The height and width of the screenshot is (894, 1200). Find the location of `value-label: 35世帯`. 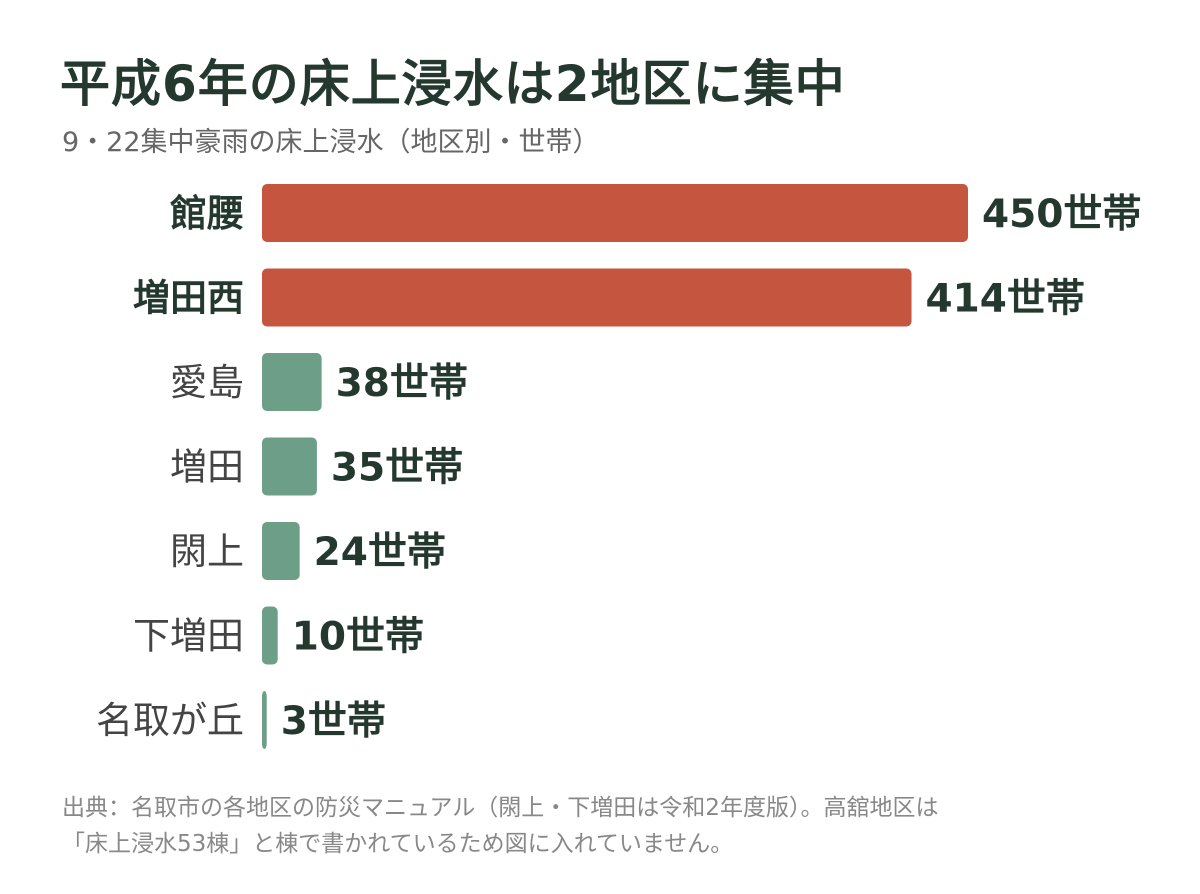

value-label: 35世帯 is located at coordinates (397, 468).